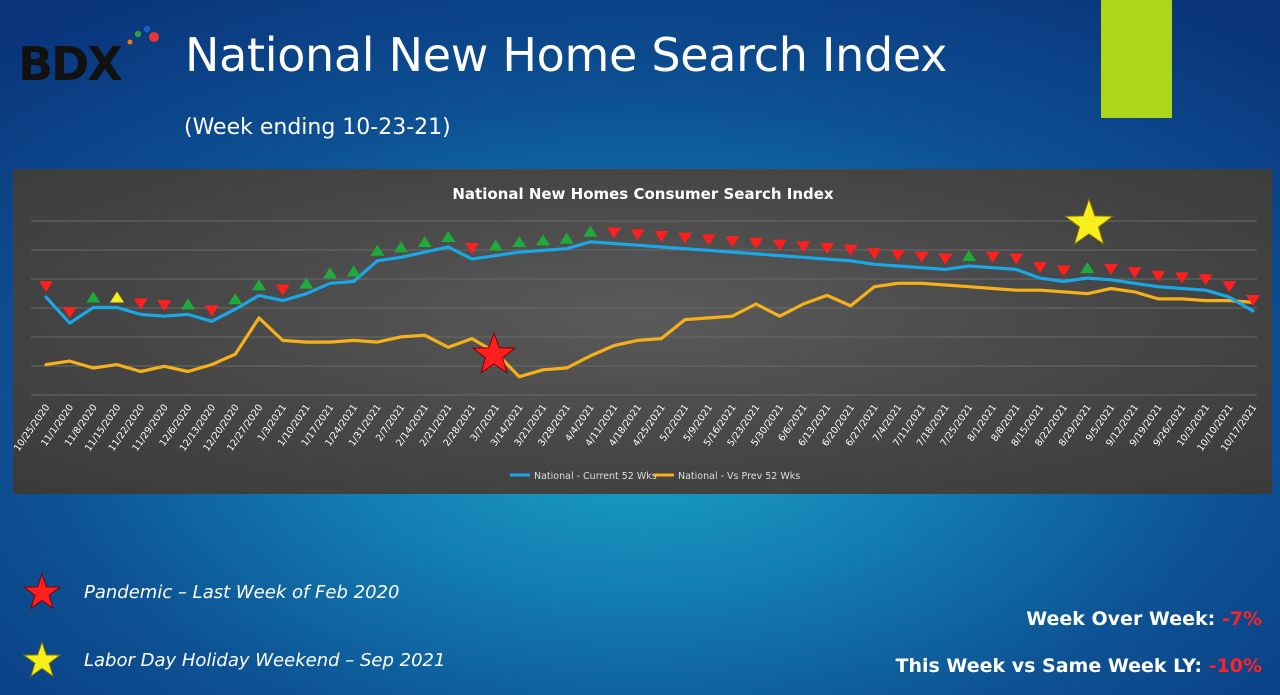 This screenshot has height=695, width=1280. Describe the element at coordinates (1241, 619) in the screenshot. I see `wow-value: -7%` at that location.